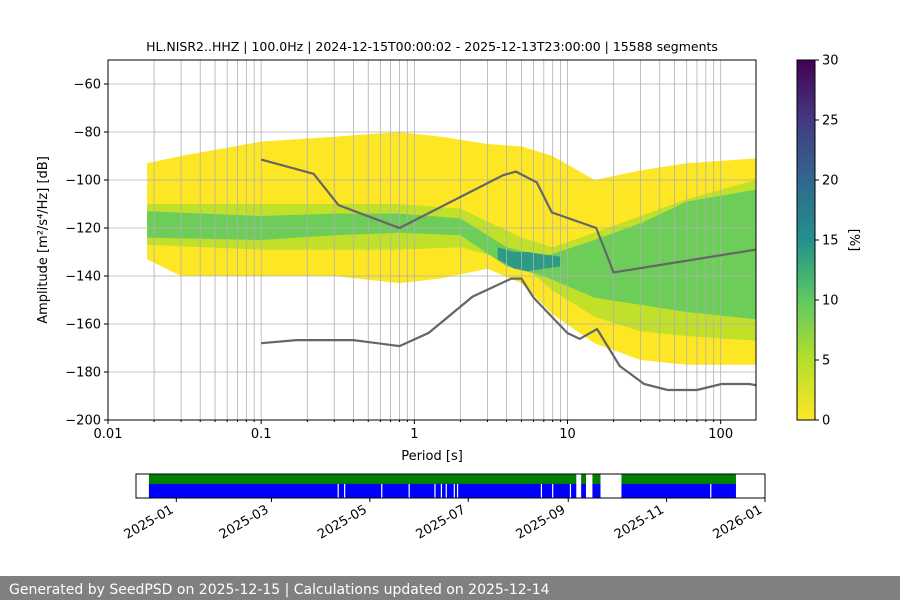 The height and width of the screenshot is (600, 900). What do you see at coordinates (83, 325) in the screenshot?
I see `y-tick-label: −160` at bounding box center [83, 325].